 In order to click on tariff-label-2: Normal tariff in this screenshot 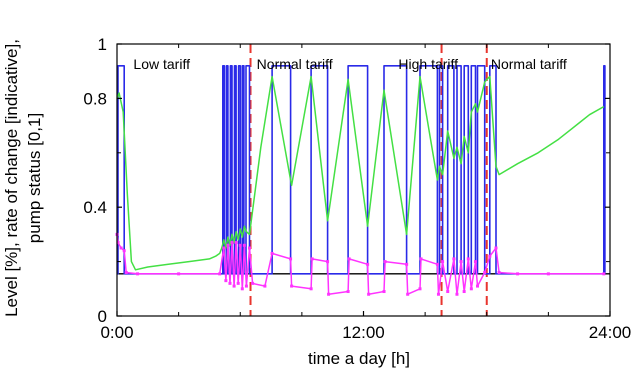, I will do `click(295, 64)`.